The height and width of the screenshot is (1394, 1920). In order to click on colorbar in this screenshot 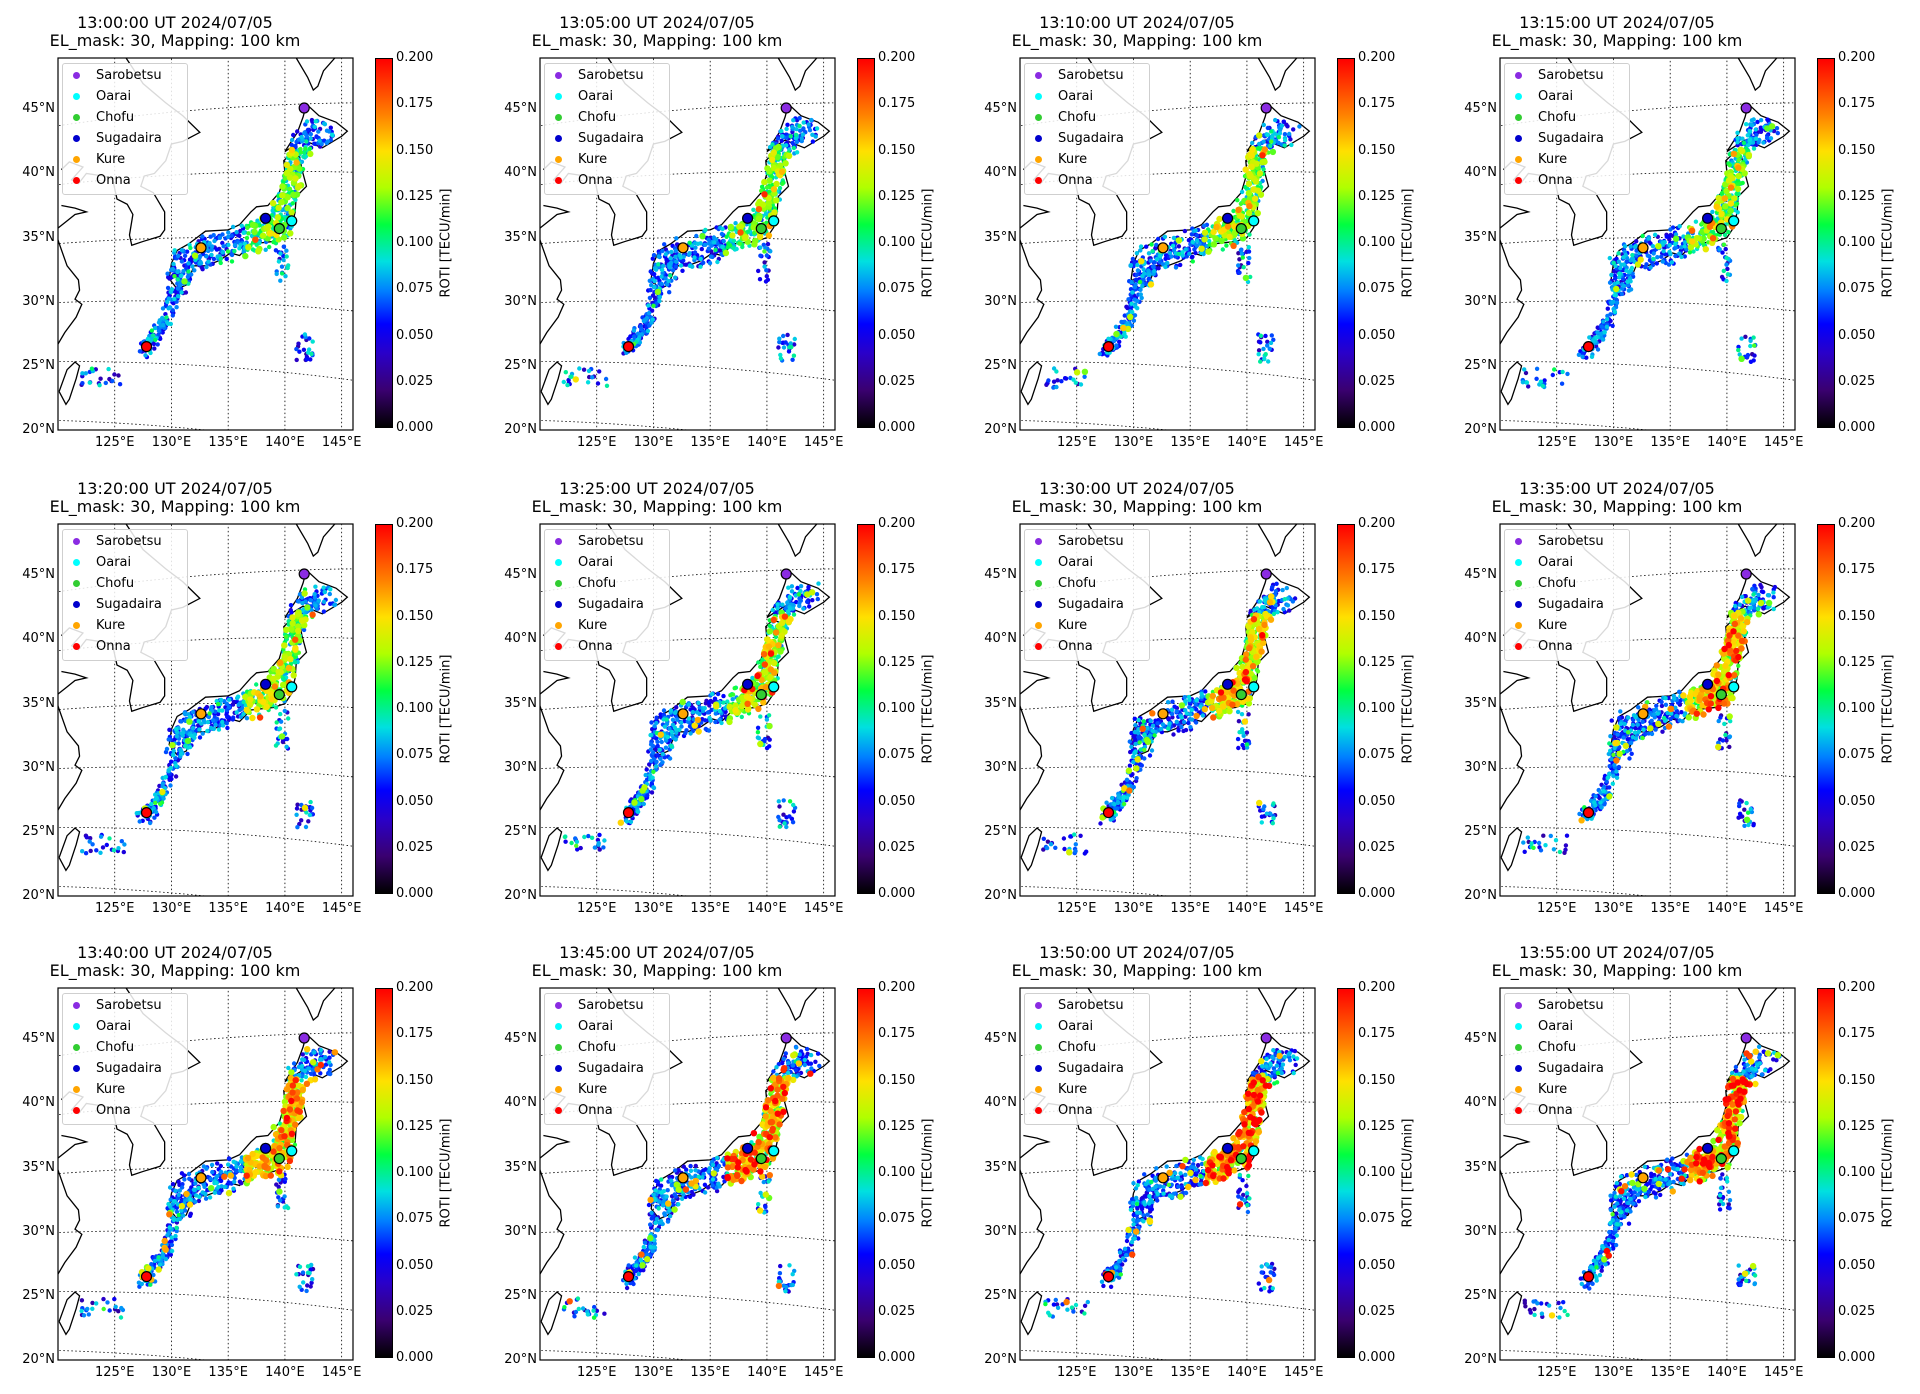, I will do `click(866, 243)`.